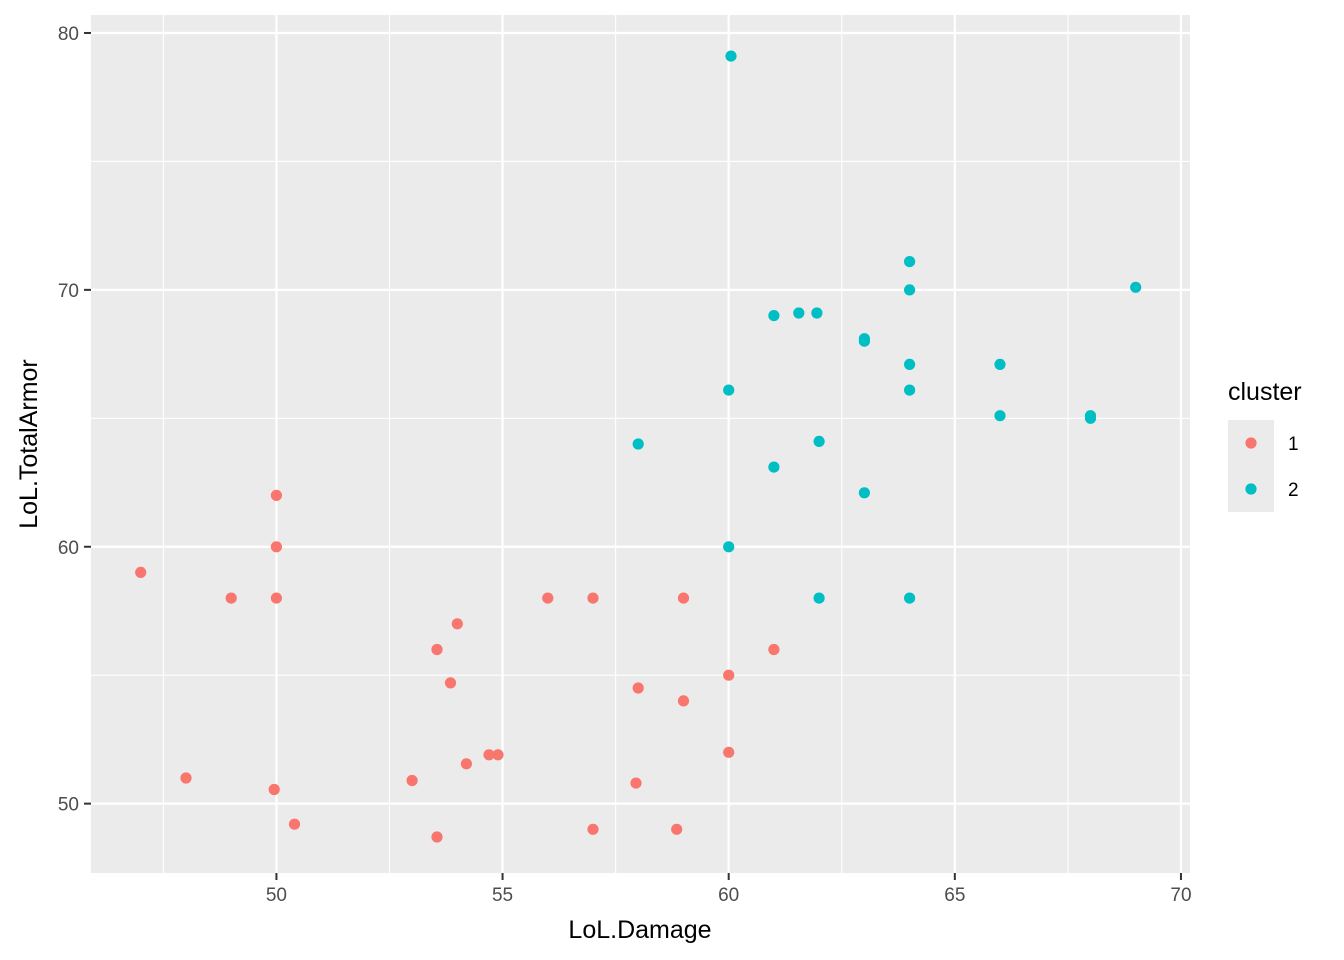  I want to click on x-tick-label: 70, so click(1180, 895).